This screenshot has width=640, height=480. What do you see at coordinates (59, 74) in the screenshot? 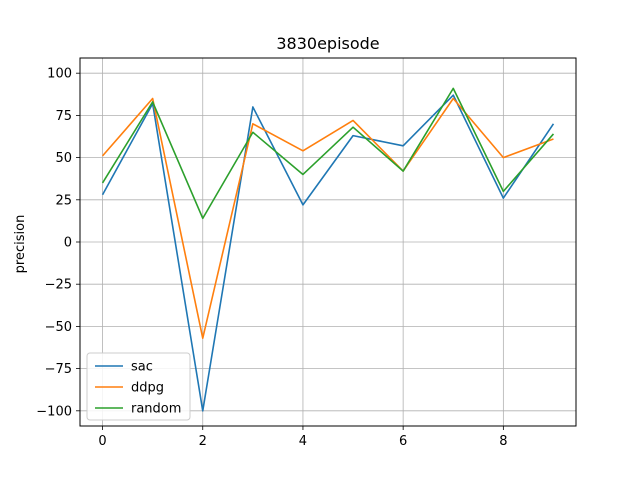
I see `y-tick-label: 100` at bounding box center [59, 74].